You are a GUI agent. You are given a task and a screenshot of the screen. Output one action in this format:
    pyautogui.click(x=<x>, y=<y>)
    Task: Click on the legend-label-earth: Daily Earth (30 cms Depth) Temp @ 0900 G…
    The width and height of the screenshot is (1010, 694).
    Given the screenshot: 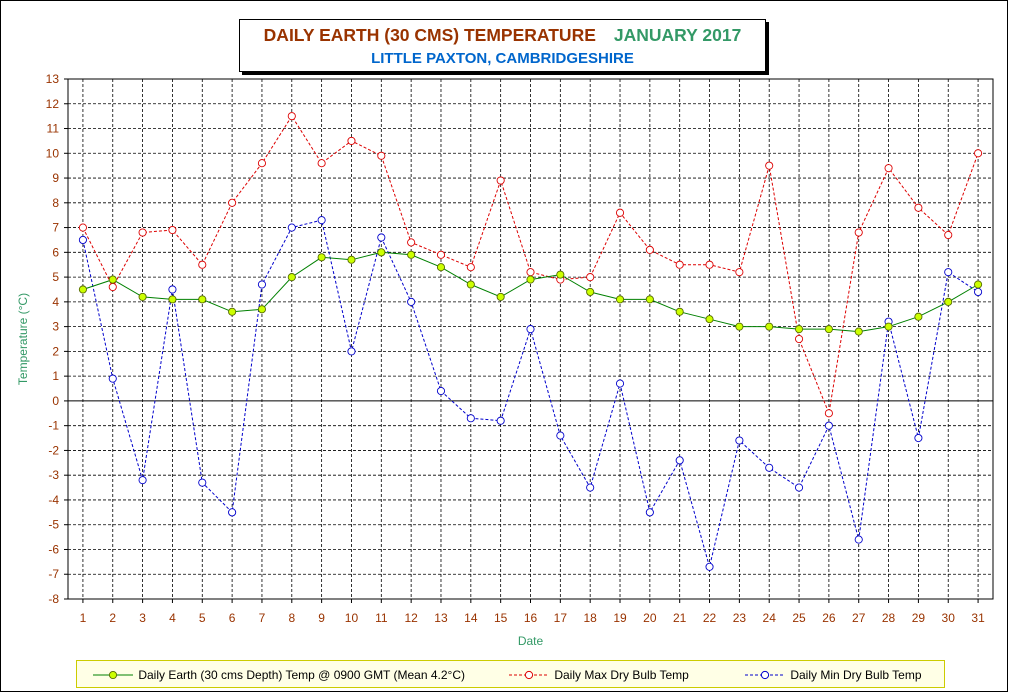 What is the action you would take?
    pyautogui.click(x=301, y=674)
    